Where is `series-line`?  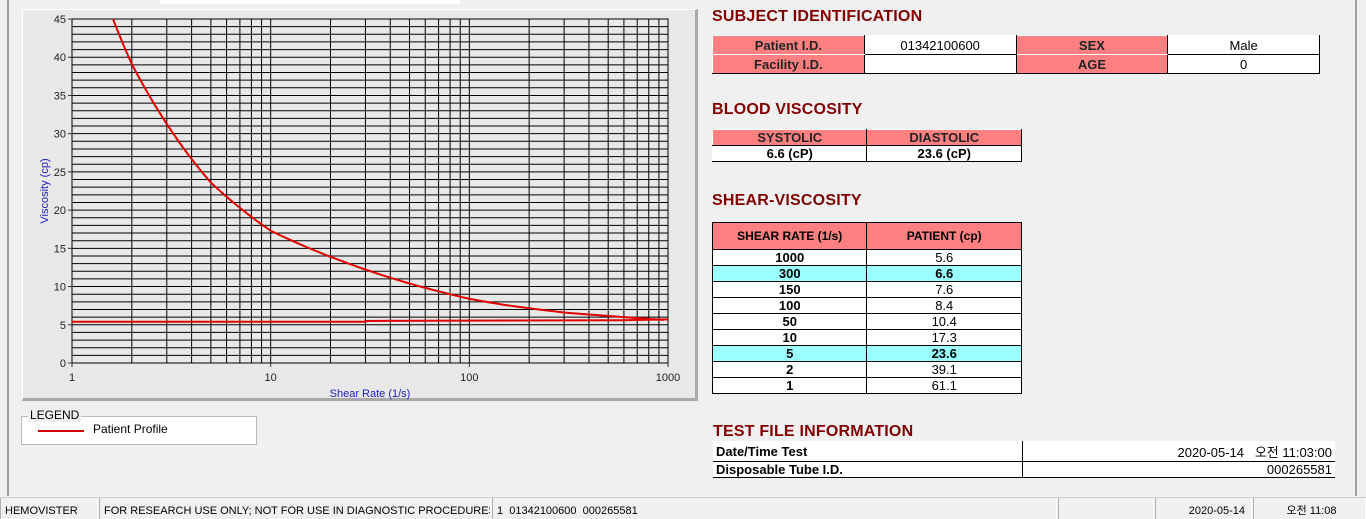
series-line is located at coordinates (370, 320).